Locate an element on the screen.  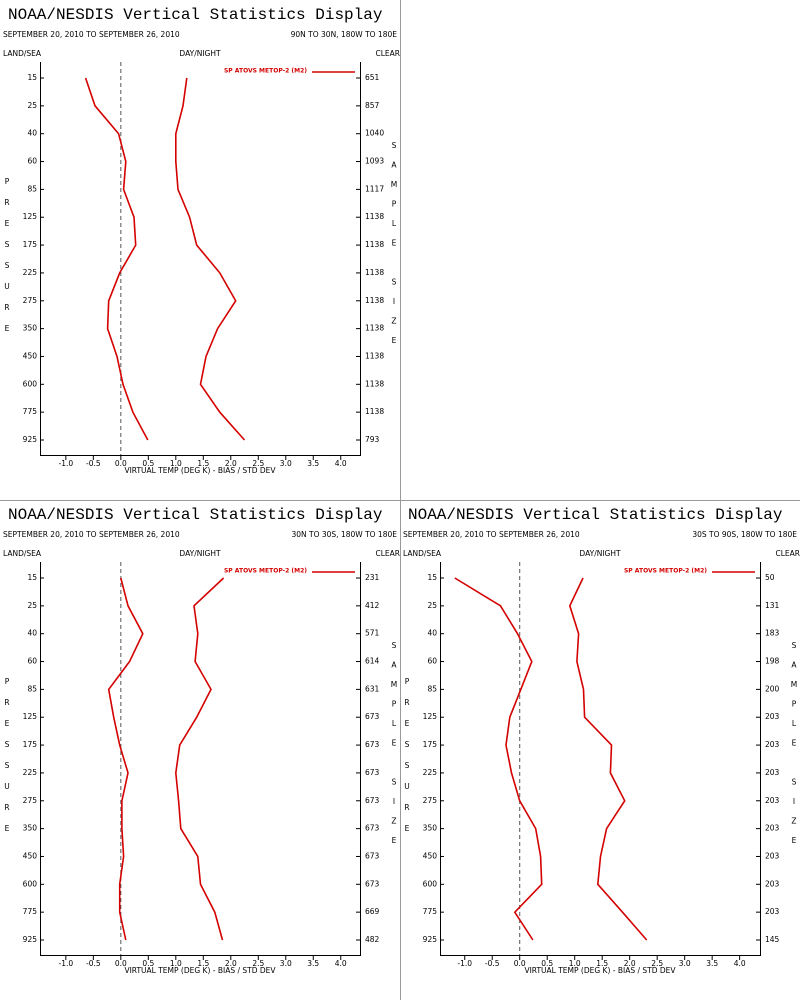
sample-size-label: 631 is located at coordinates (372, 688).